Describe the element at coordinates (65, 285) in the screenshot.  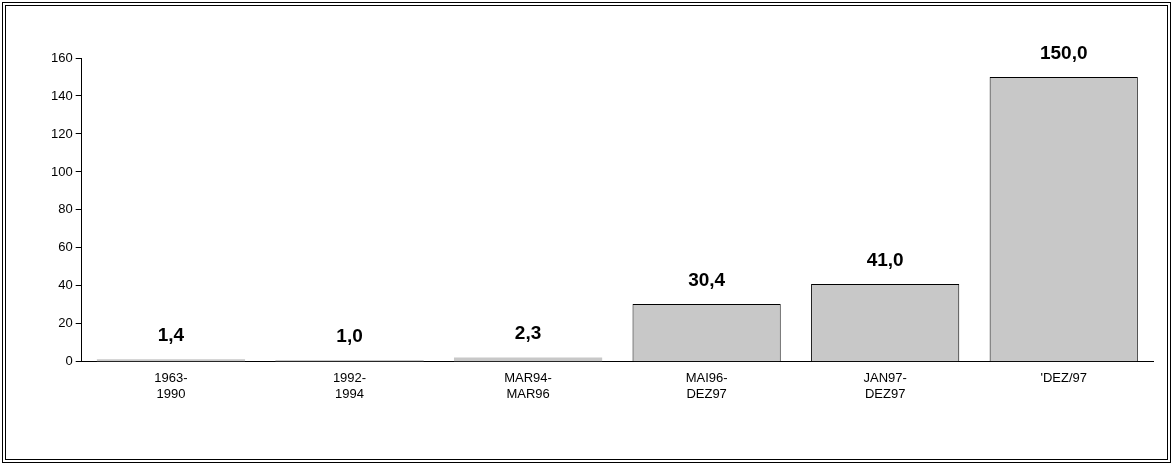
I see `y-tick-label: 40` at that location.